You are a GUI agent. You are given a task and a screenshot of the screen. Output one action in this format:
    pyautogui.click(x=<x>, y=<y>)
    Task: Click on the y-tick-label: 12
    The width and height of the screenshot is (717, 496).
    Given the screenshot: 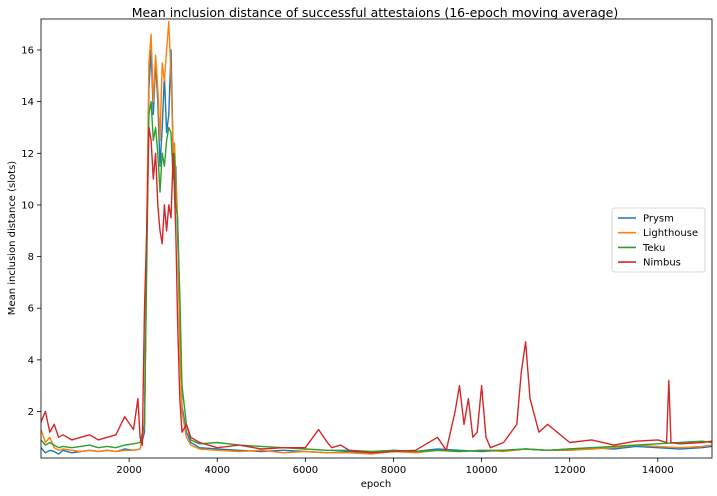 What is the action you would take?
    pyautogui.click(x=27, y=154)
    